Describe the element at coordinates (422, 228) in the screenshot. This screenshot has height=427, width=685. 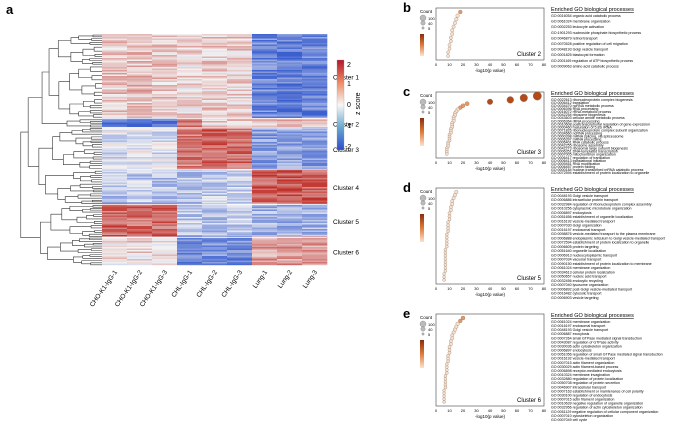
I see `legend-color-bar` at that location.